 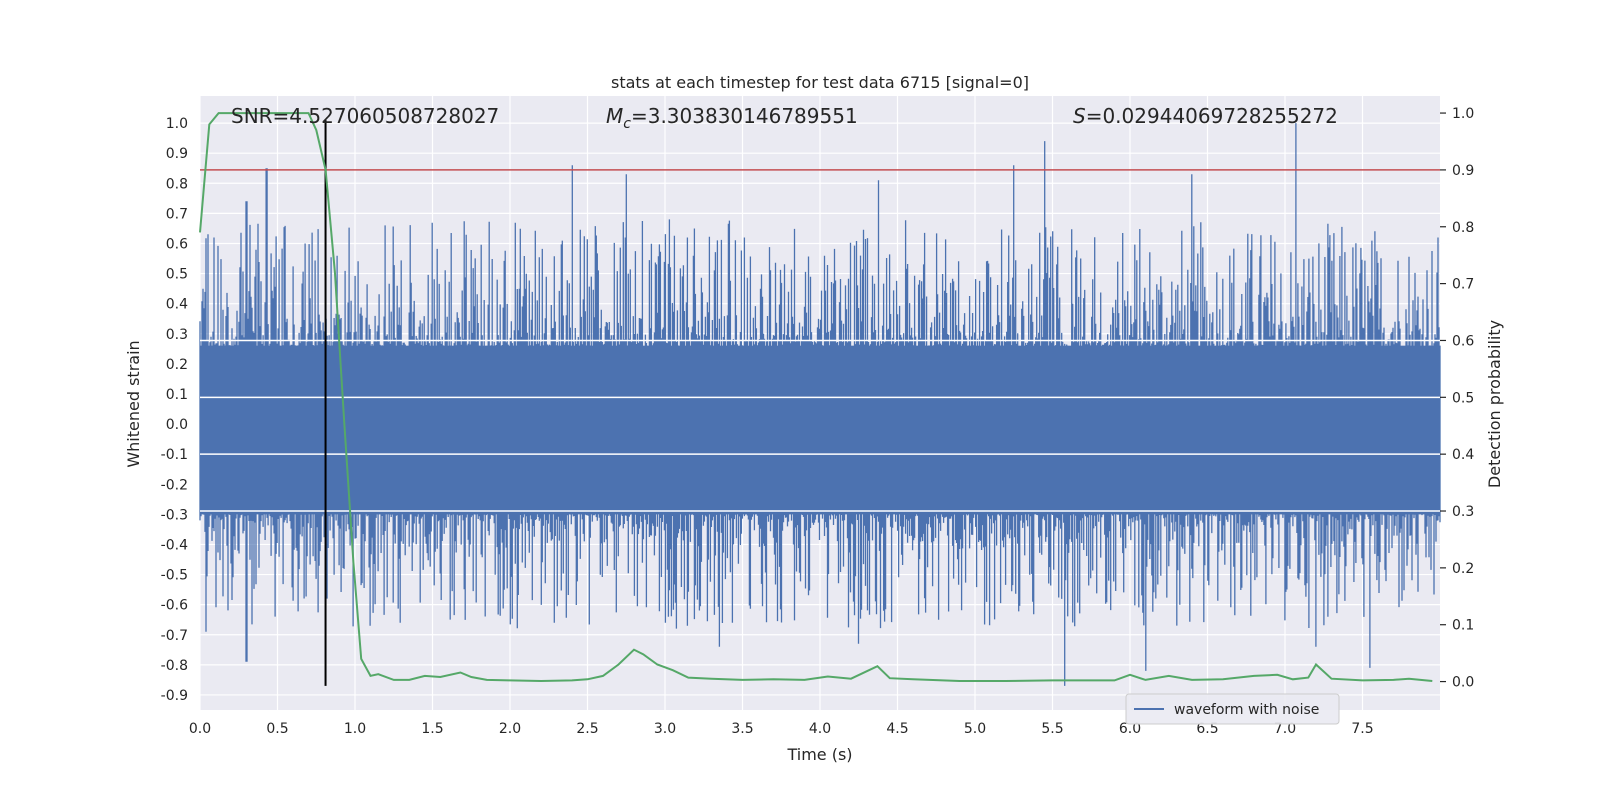 What do you see at coordinates (1079, 116) in the screenshot?
I see `score-symbol: S` at bounding box center [1079, 116].